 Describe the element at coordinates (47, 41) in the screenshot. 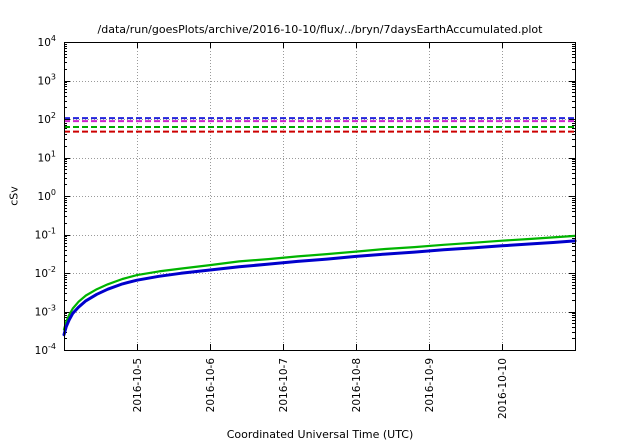

I see `y-tick-label: 10⁴` at that location.